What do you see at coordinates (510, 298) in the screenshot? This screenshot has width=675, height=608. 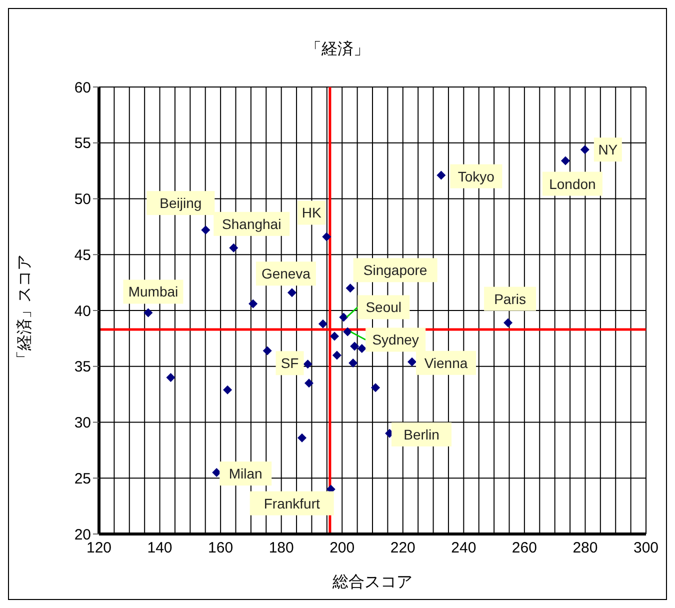 I see `annotation: Paris` at bounding box center [510, 298].